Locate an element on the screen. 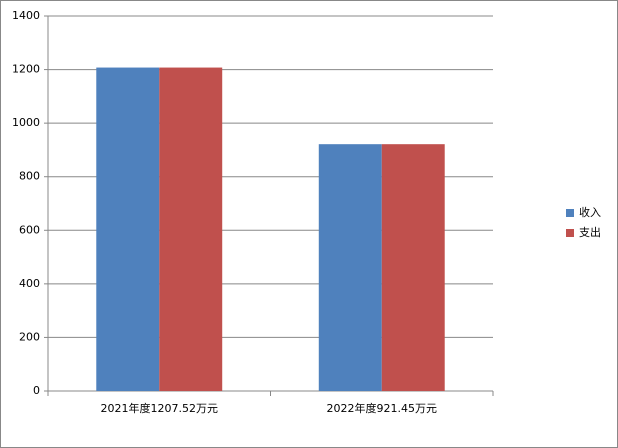  y-tick-label: 200 is located at coordinates (29, 336).